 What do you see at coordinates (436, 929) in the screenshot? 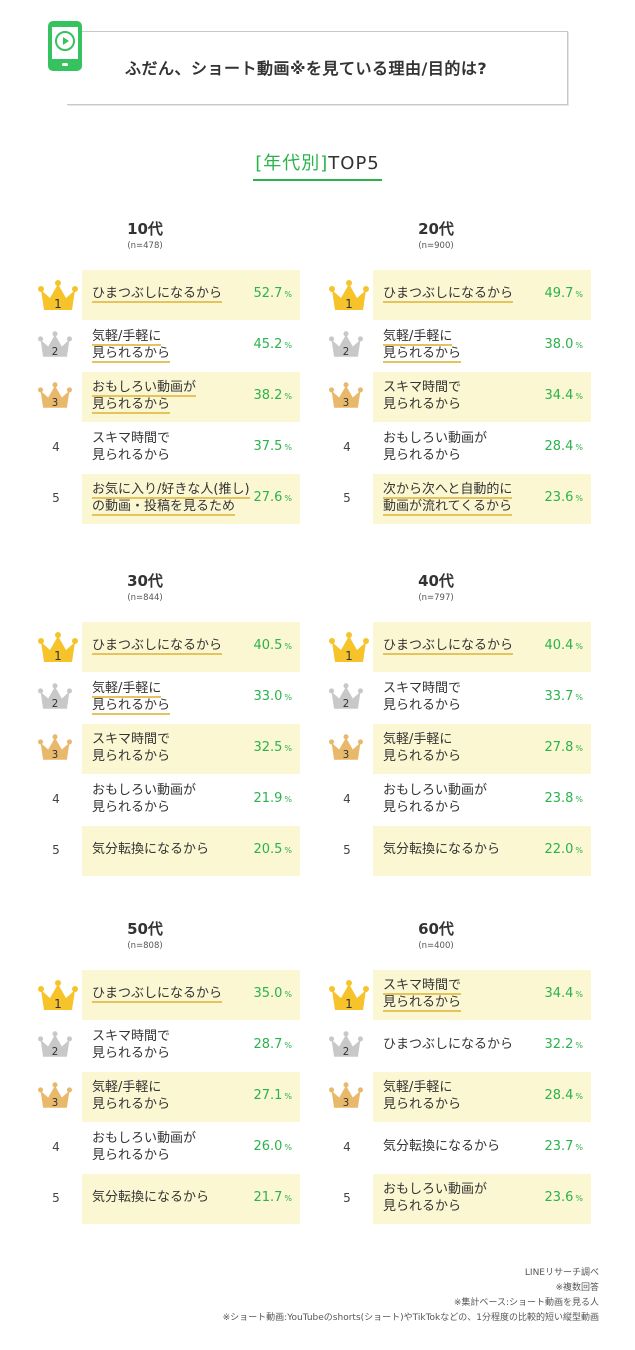
I see `group-title: 60代` at bounding box center [436, 929].